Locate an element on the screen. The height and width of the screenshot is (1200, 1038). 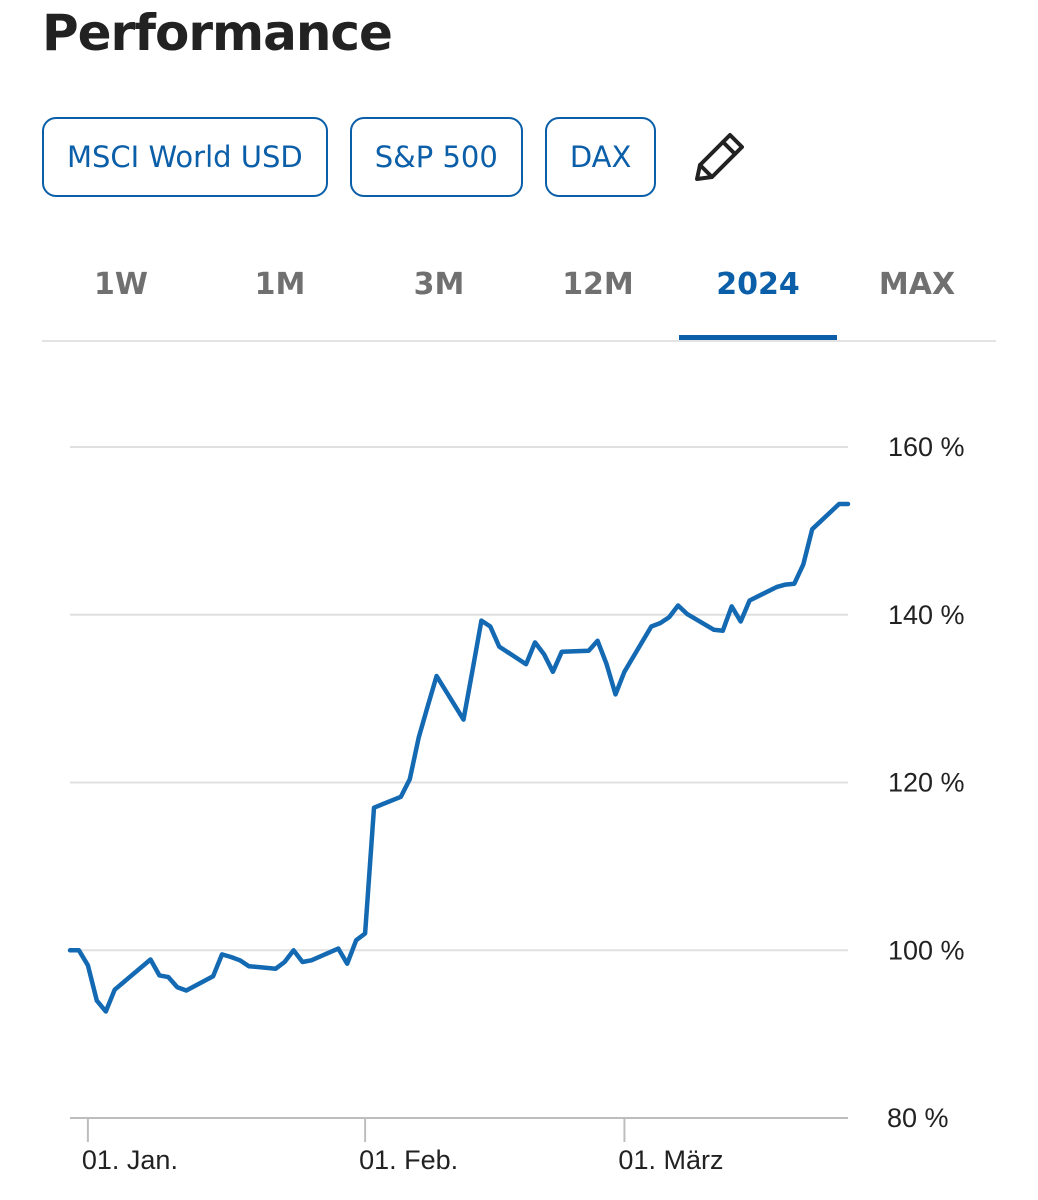
y-tick-label: 120 % is located at coordinates (926, 783).